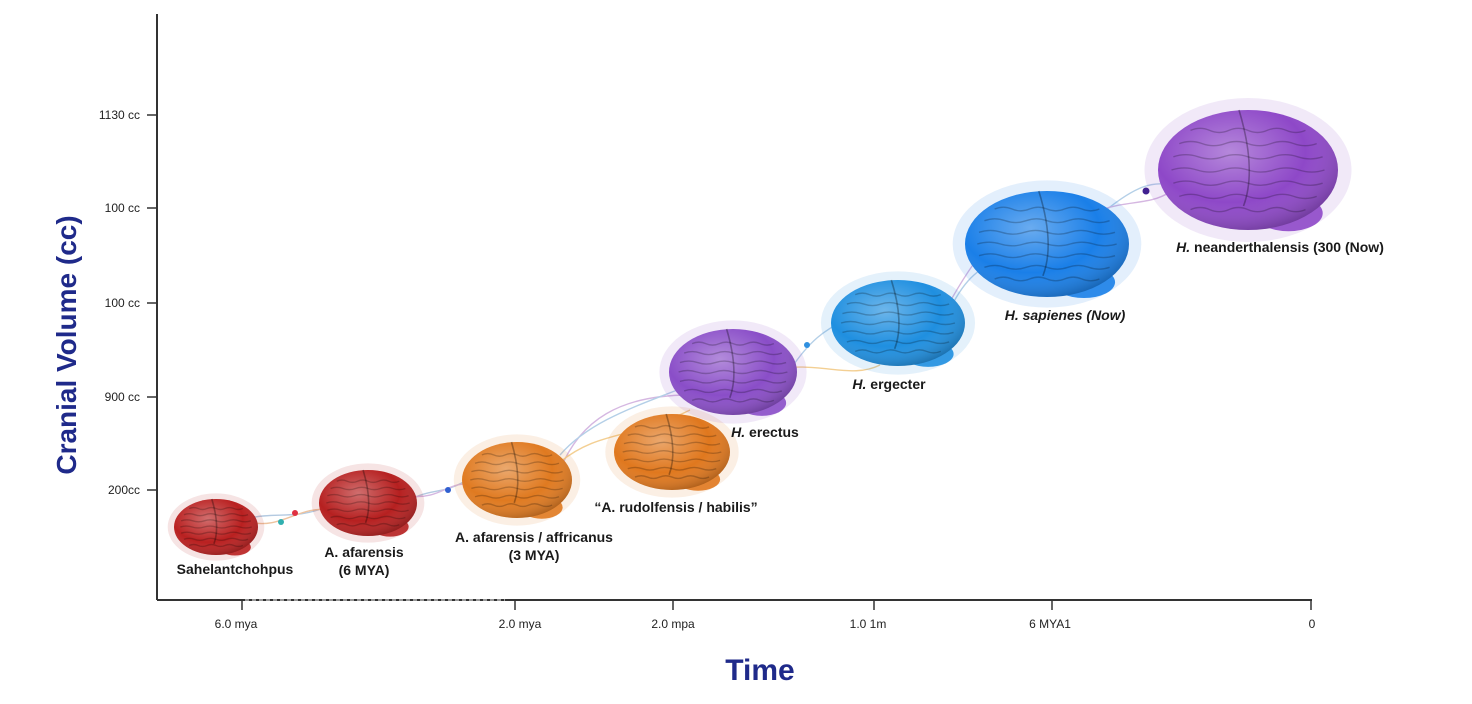  What do you see at coordinates (776, 605) in the screenshot?
I see `x-ticks` at bounding box center [776, 605].